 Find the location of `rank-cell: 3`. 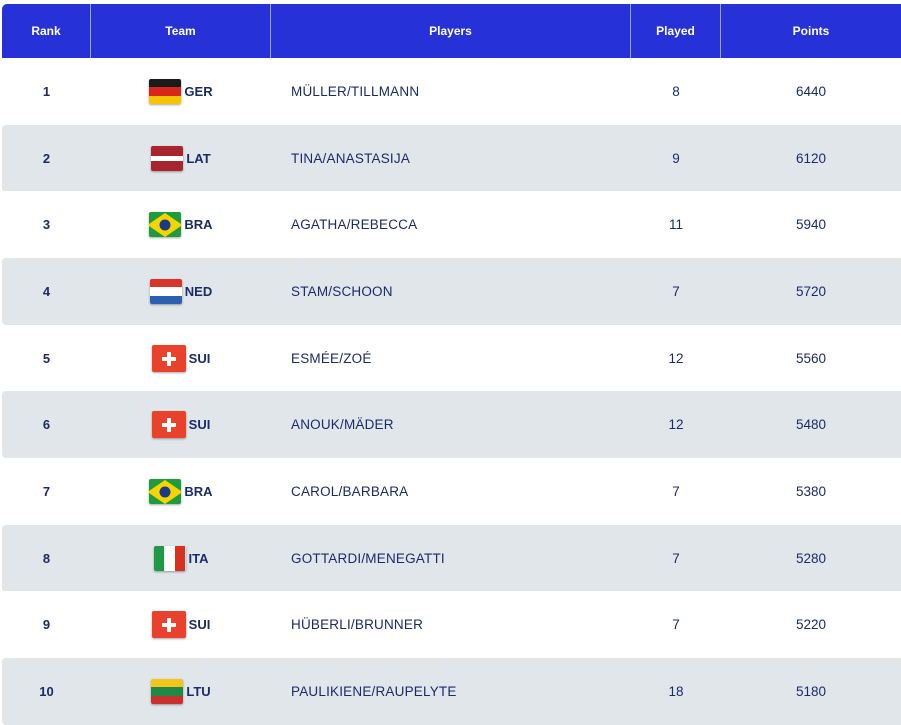

rank-cell: 3 is located at coordinates (46, 224).